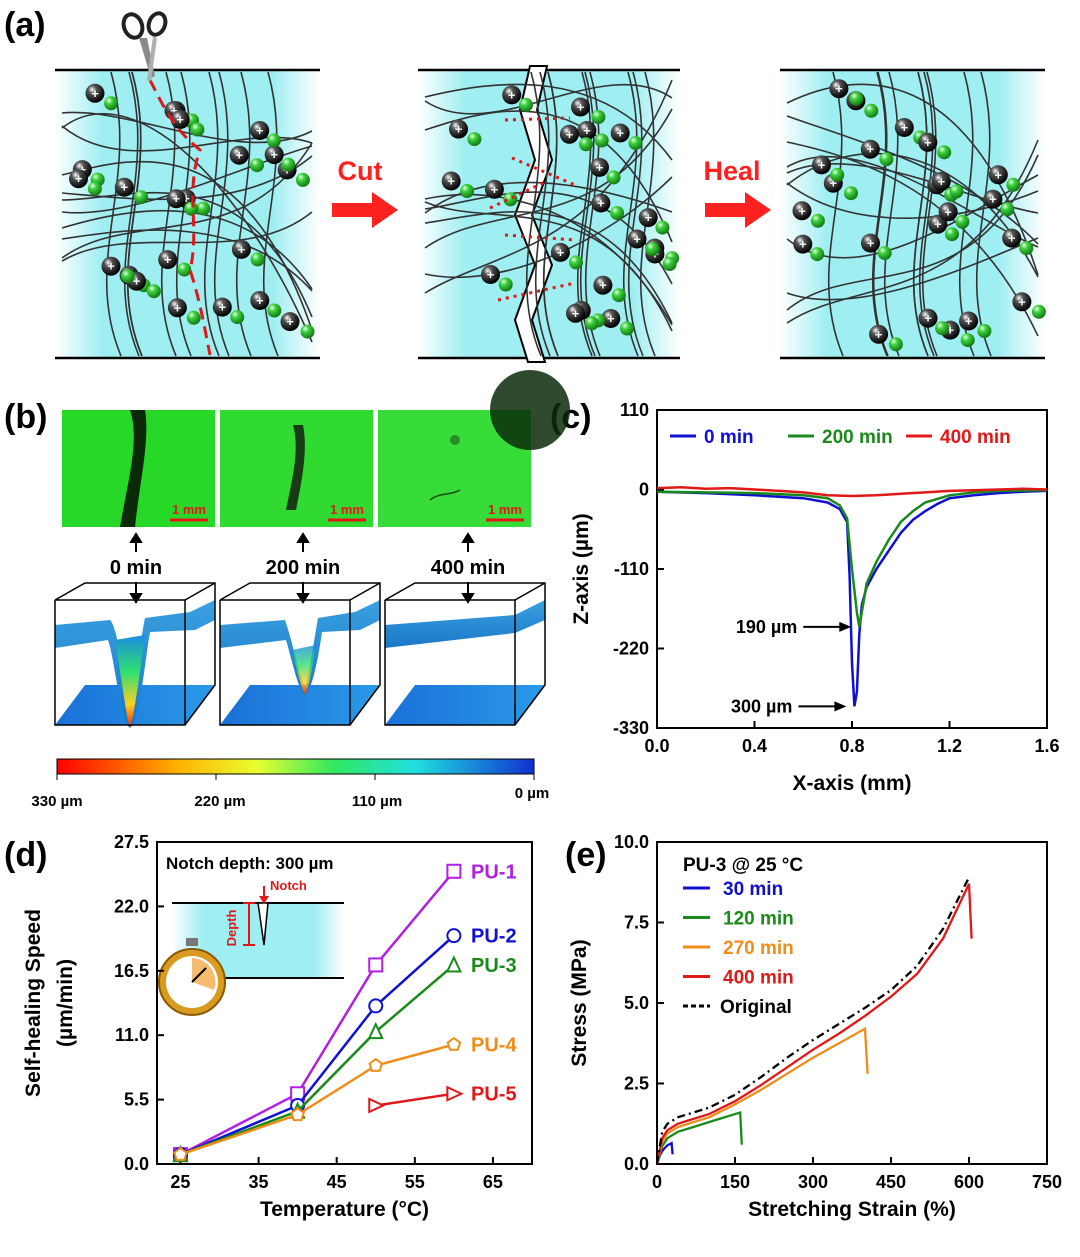  Describe the element at coordinates (813, 1020) in the screenshot. I see `series-line-Original` at that location.